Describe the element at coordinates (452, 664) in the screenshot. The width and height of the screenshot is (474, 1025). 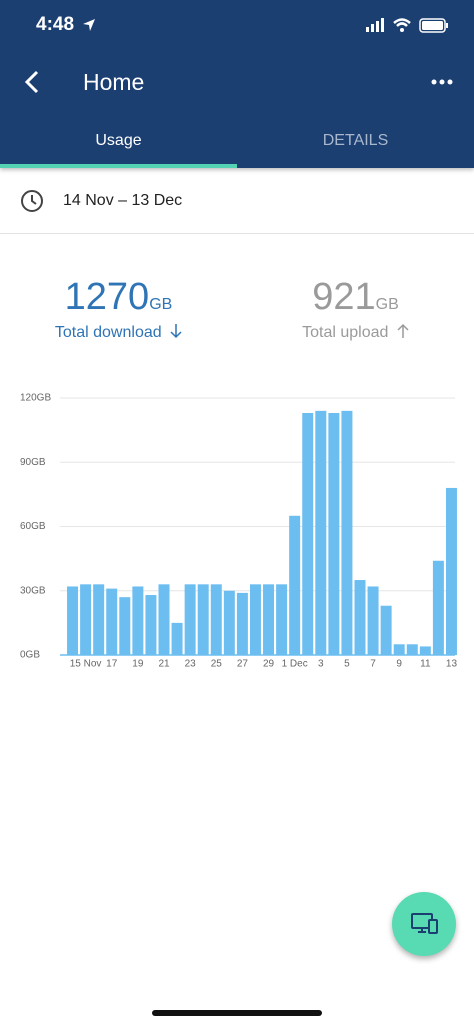
I see `x-tick-label: 13` at that location.